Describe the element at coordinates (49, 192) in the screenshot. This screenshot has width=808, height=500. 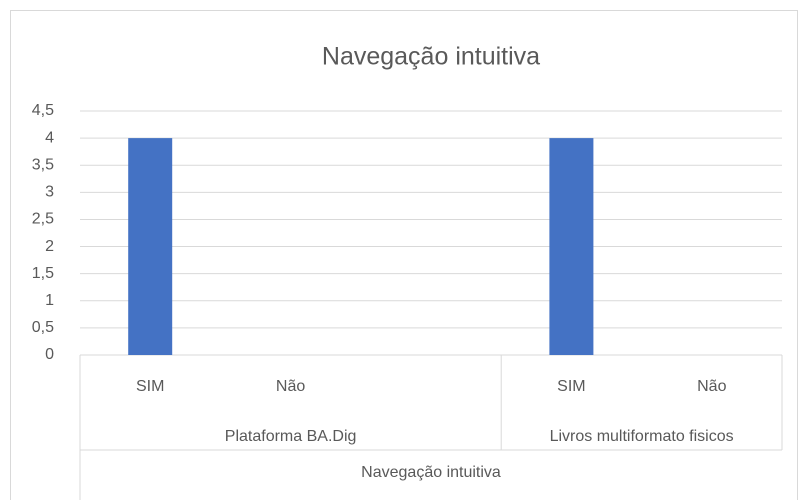
I see `y-tick-label: 3` at that location.